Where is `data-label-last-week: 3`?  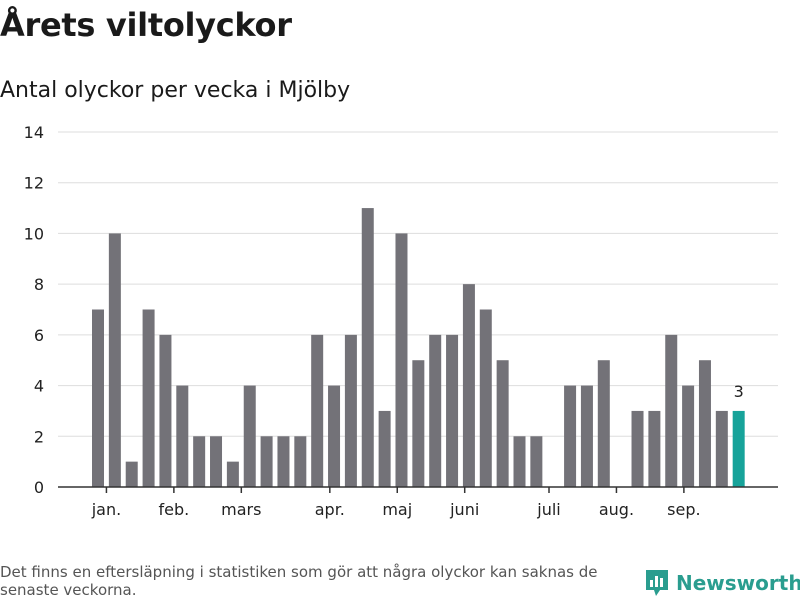
data-label-last-week: 3 is located at coordinates (739, 391).